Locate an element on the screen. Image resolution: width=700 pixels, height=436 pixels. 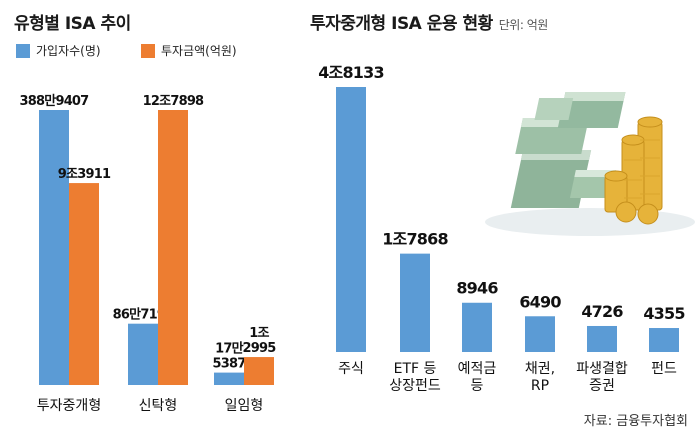
value-label-investment-0: 9조3911 is located at coordinates (84, 174).